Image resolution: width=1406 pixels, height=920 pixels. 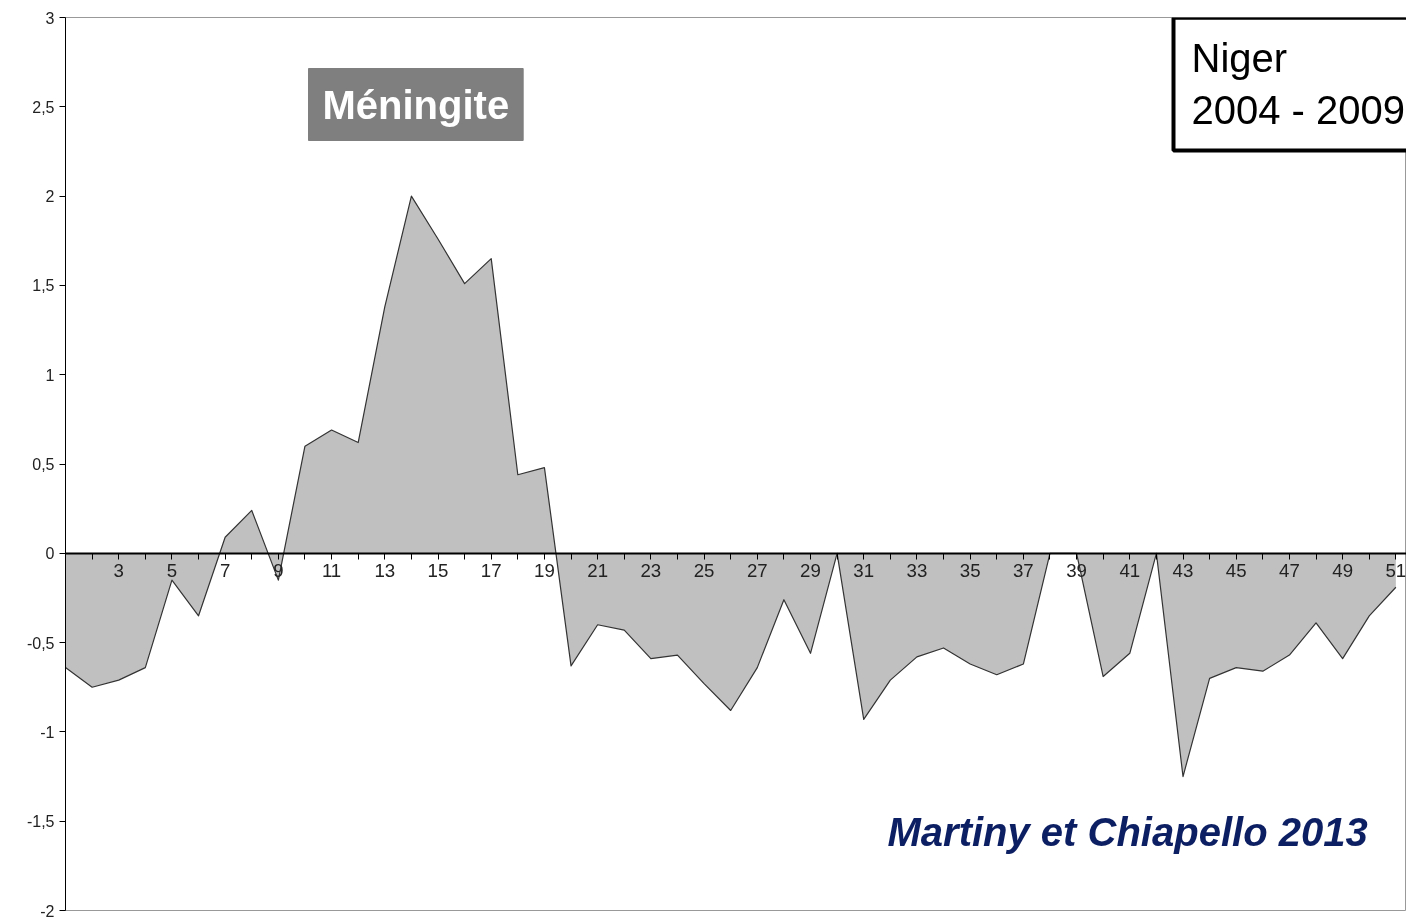 What do you see at coordinates (331, 571) in the screenshot?
I see `x-tick-label: 11` at bounding box center [331, 571].